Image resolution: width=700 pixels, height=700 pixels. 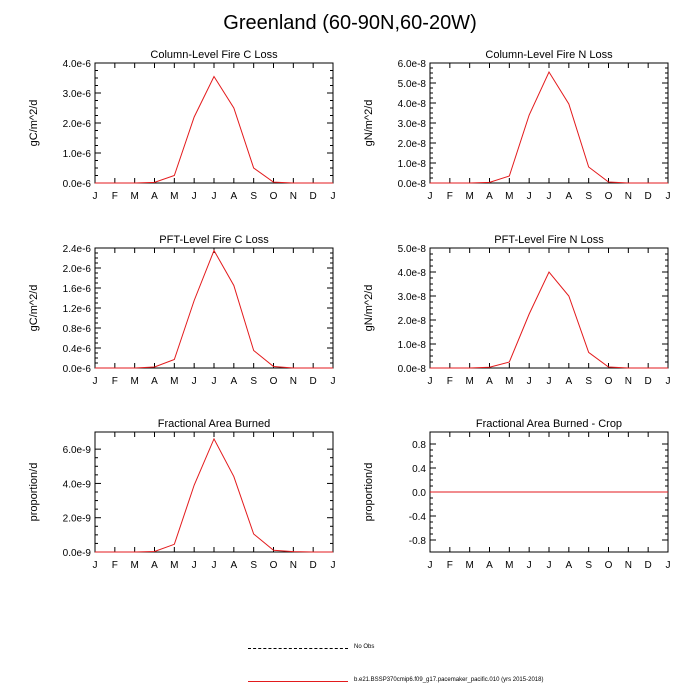 What do you see at coordinates (609, 196) in the screenshot?
I see `panel2-xtick-label: O` at bounding box center [609, 196].